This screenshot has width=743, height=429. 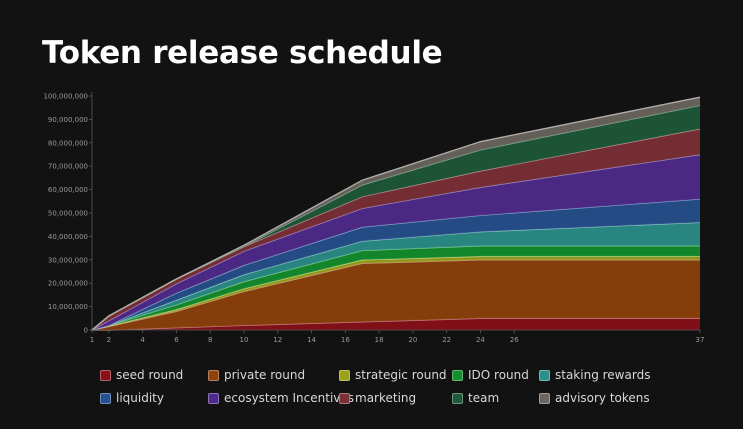 I want to click on area-seed-round, so click(x=396, y=324).